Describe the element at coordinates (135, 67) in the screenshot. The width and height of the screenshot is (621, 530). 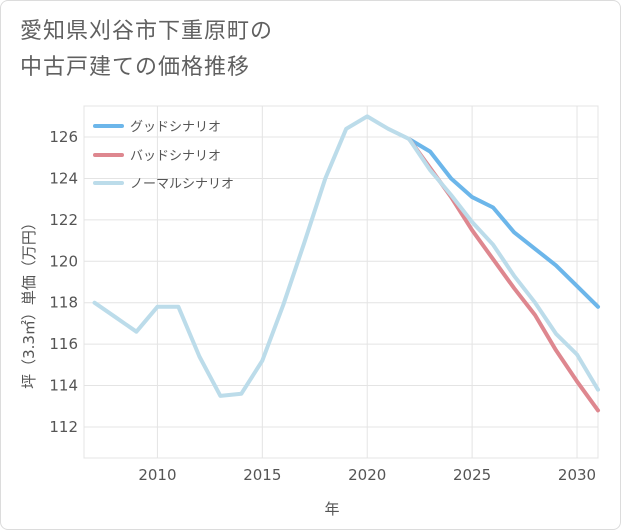
I see `title-line-2: 中古戸建ての価格推移` at that location.